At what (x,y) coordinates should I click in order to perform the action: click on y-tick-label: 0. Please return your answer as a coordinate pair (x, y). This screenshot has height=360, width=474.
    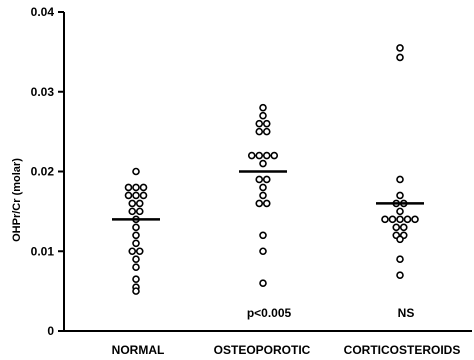
    Looking at the image, I should click on (50, 331).